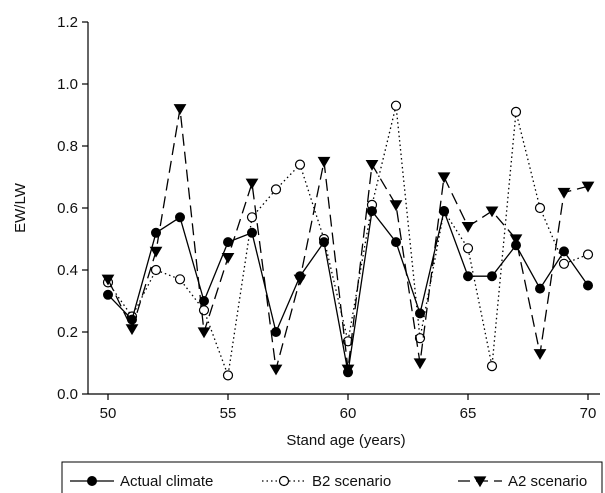 This screenshot has width=605, height=493. Describe the element at coordinates (67, 22) in the screenshot. I see `y-tick-label: 1.2` at that location.